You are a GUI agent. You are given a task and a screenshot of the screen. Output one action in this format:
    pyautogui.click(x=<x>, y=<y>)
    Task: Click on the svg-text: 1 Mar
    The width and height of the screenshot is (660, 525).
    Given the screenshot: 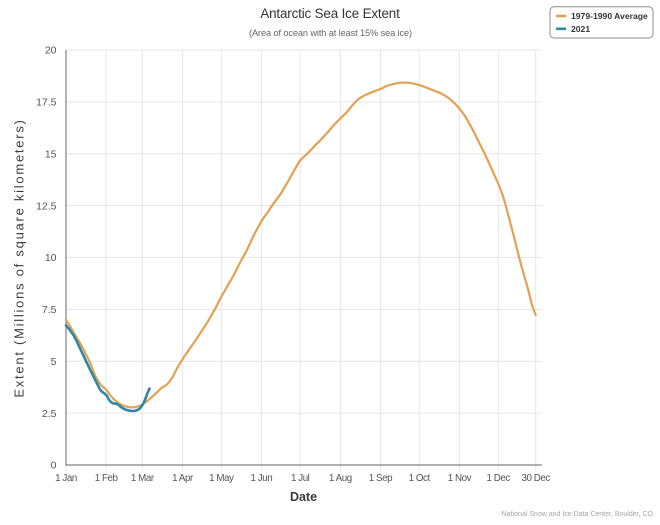 What is the action you would take?
    pyautogui.click(x=143, y=478)
    